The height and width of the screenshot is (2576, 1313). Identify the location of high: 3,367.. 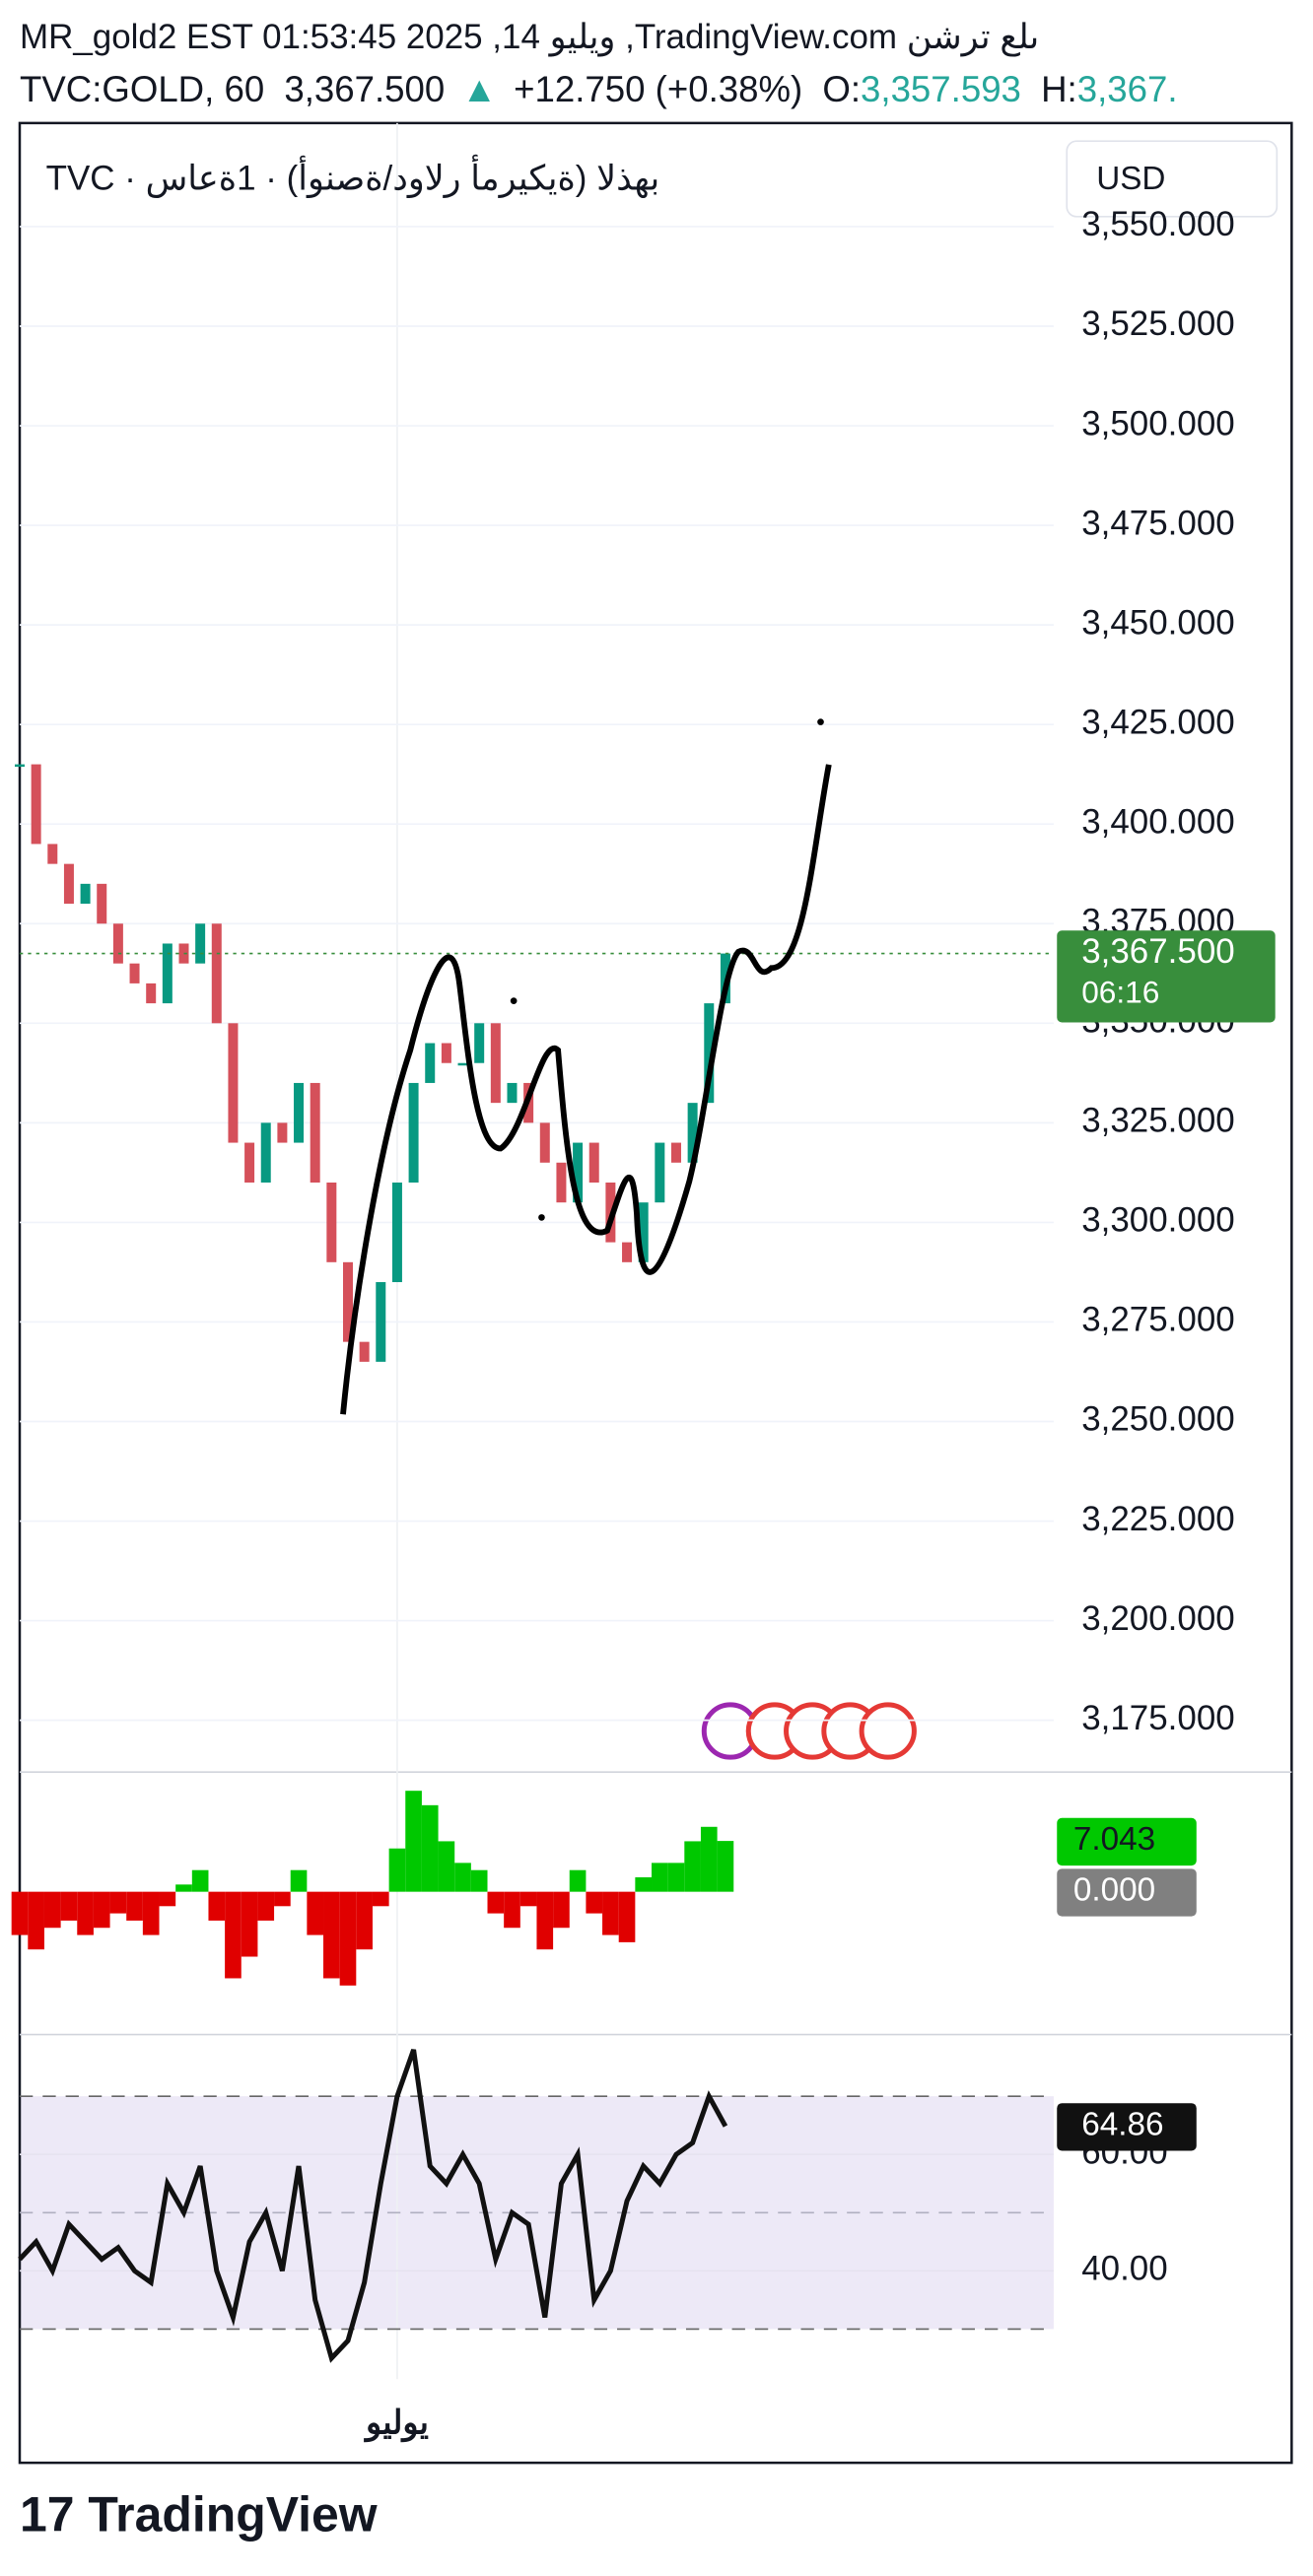
(1127, 89).